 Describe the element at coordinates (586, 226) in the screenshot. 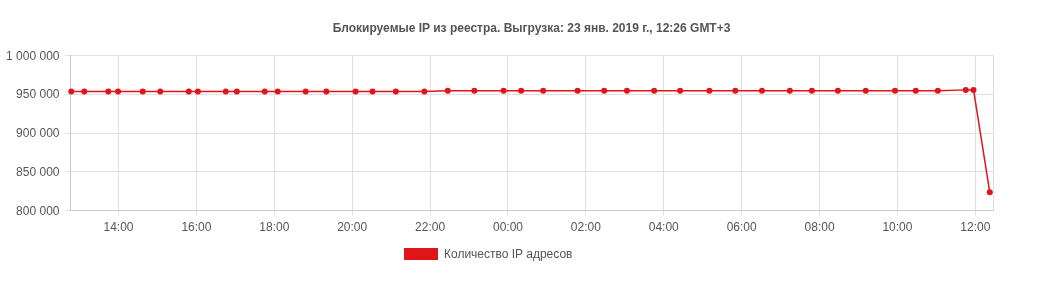

I see `x-tick-label: 02:00` at that location.